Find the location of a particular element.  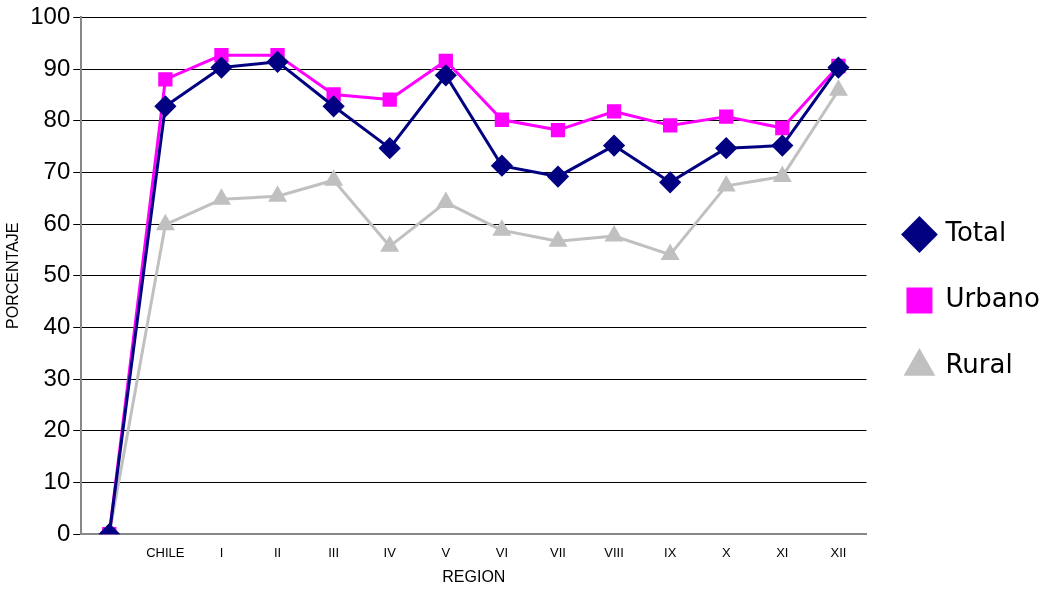

x-tick-label: III is located at coordinates (334, 552).